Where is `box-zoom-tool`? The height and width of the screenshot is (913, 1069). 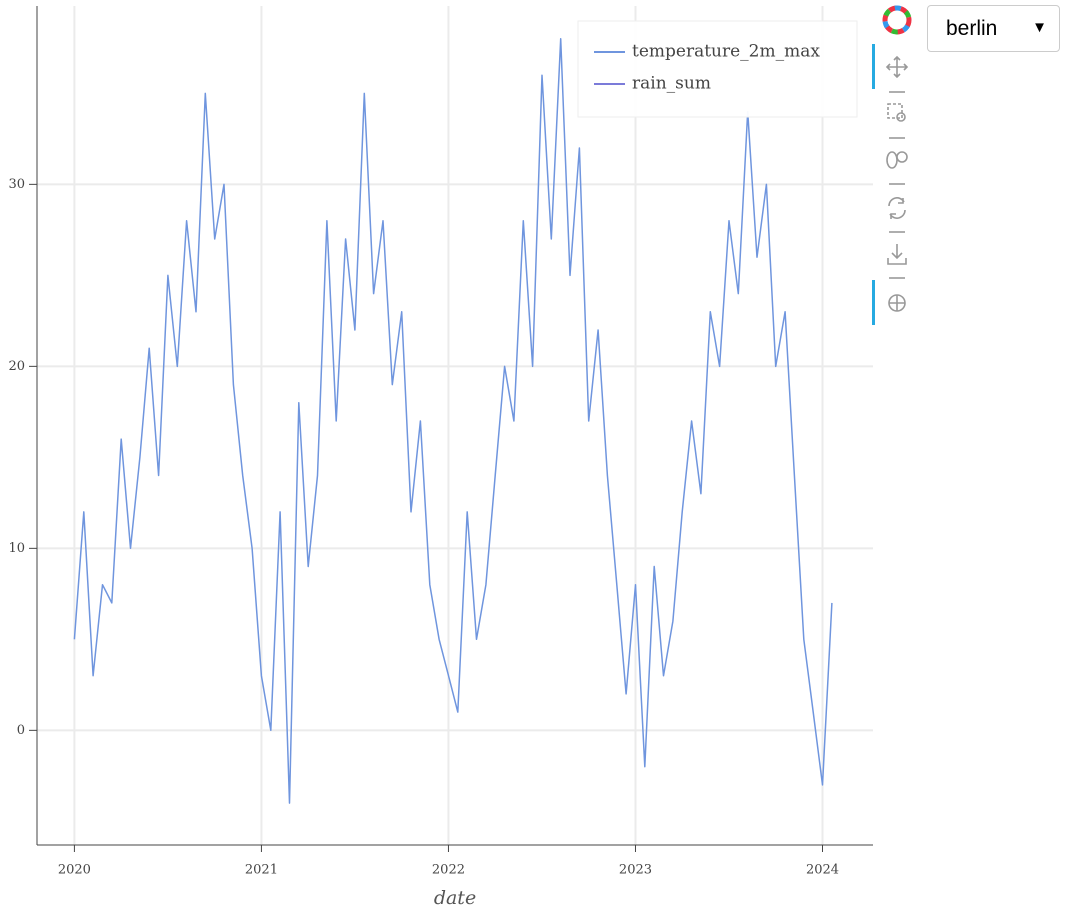
box-zoom-tool is located at coordinates (896, 112).